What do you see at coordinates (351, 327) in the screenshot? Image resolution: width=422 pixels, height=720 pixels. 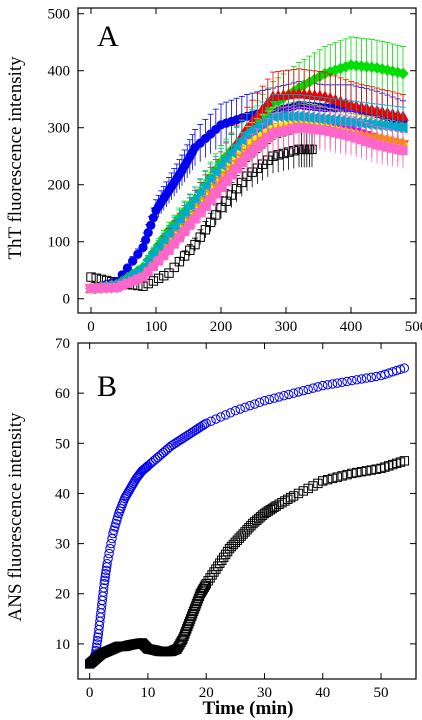 I see `panel-a-x-tick-label: 400` at bounding box center [351, 327].